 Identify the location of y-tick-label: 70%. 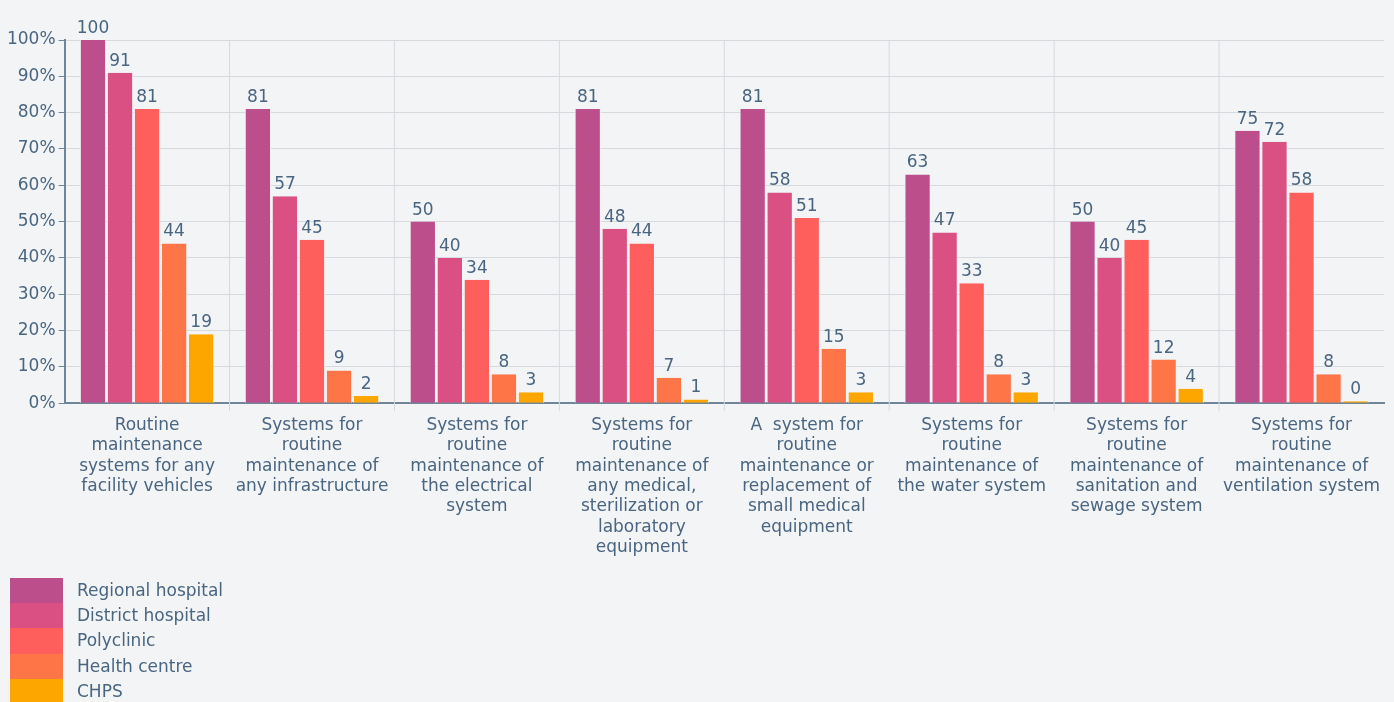
(36, 147).